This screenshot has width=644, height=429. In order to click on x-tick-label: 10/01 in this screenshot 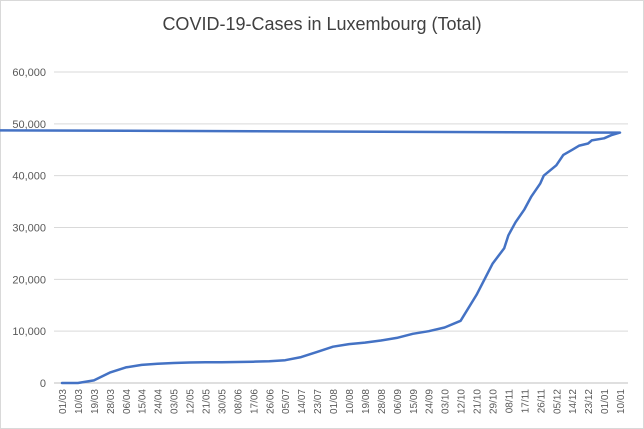, I will do `click(621, 401)`.